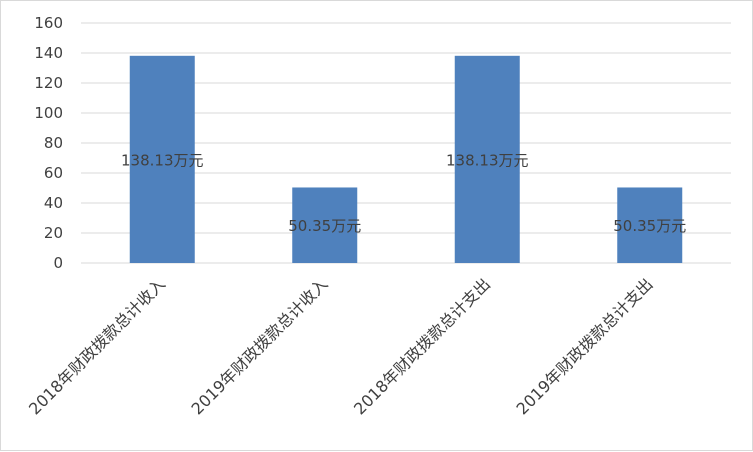  What do you see at coordinates (48, 83) in the screenshot?
I see `y-tick-label: 120` at bounding box center [48, 83].